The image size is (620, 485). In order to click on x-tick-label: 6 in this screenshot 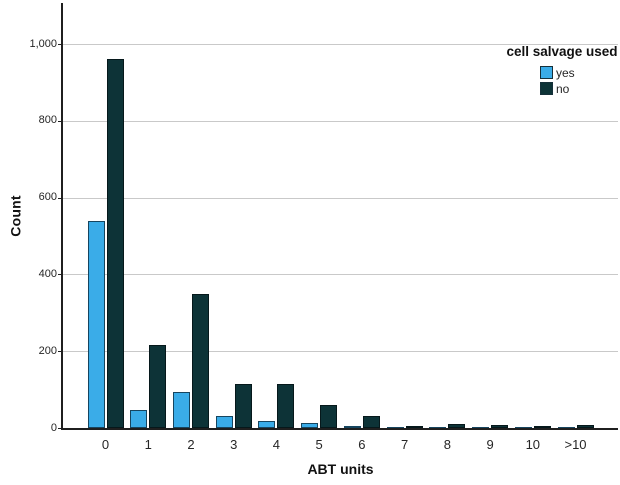, I will do `click(362, 444)`.